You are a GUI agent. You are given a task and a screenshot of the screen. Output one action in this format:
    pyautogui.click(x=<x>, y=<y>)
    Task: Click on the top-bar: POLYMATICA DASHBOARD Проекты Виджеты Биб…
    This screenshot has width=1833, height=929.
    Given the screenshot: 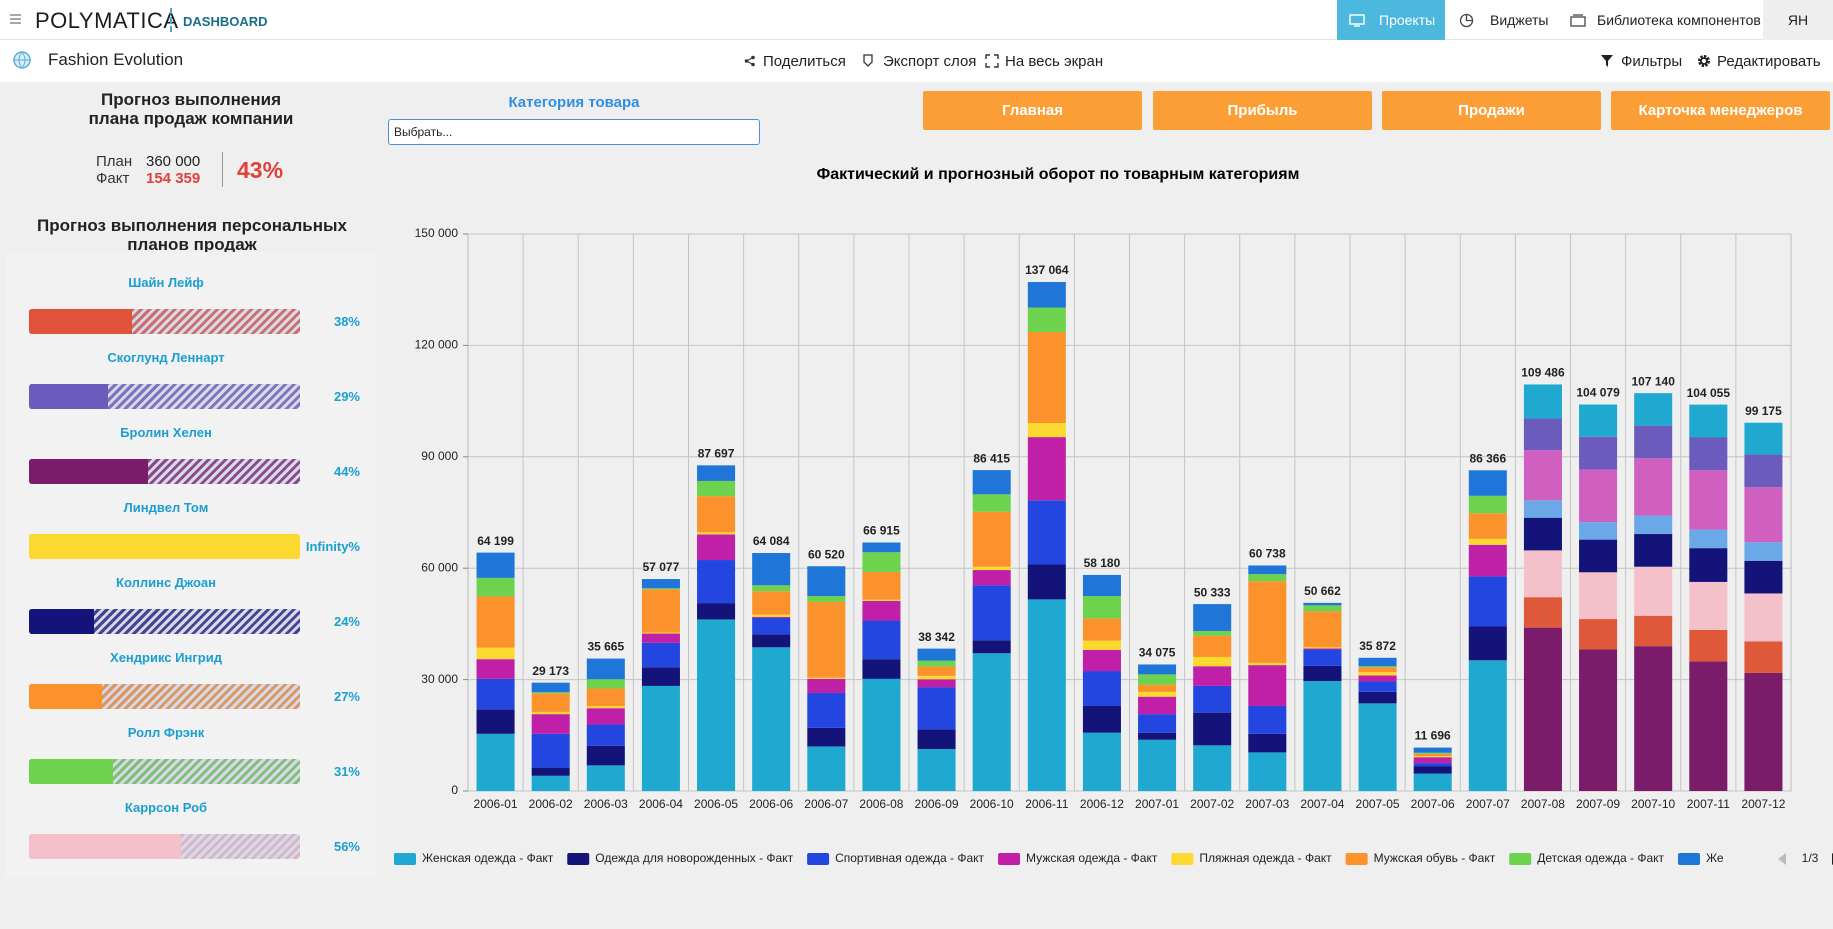 What is the action you would take?
    pyautogui.click(x=916, y=20)
    